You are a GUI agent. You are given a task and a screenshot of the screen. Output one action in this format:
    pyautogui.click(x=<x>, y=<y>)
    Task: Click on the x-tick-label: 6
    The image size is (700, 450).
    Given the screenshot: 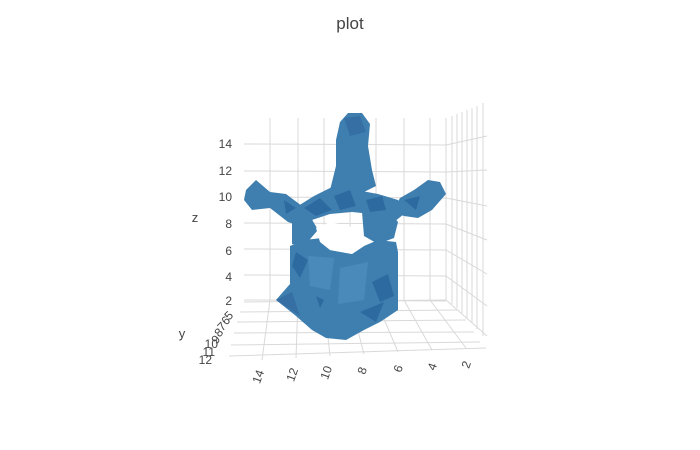 What is the action you would take?
    pyautogui.click(x=399, y=368)
    